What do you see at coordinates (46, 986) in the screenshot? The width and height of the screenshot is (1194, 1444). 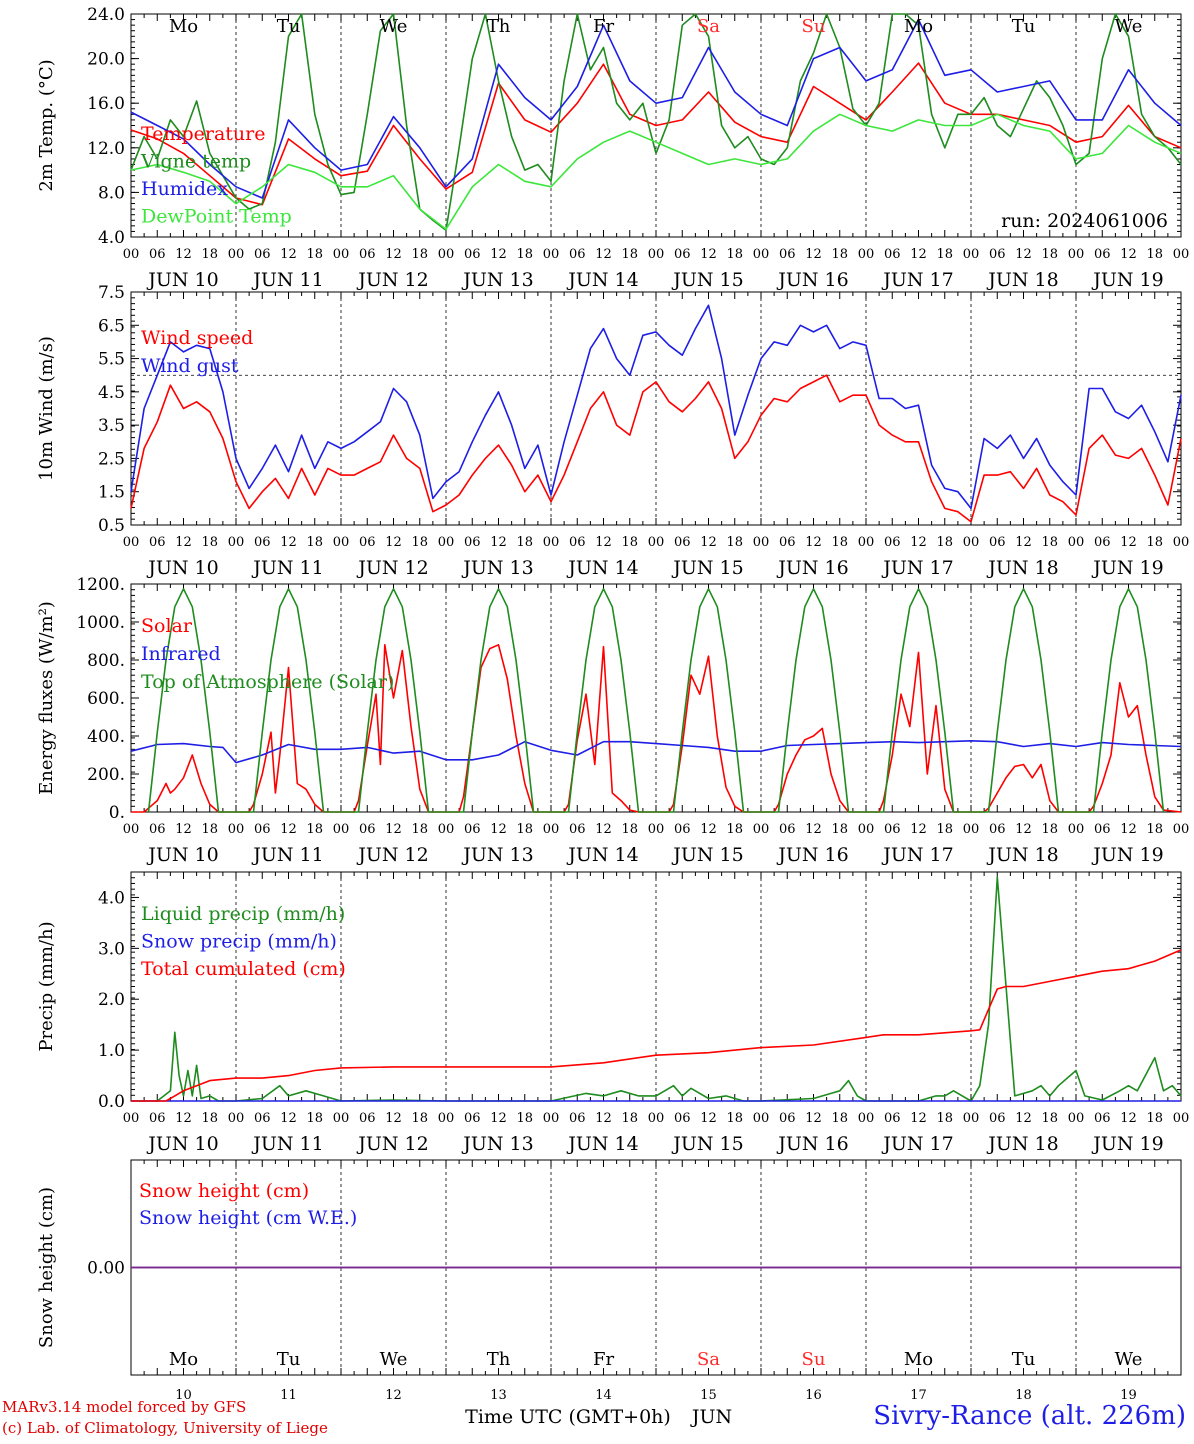 I see `precip-ylabel: Precip (mm/h)` at bounding box center [46, 986].